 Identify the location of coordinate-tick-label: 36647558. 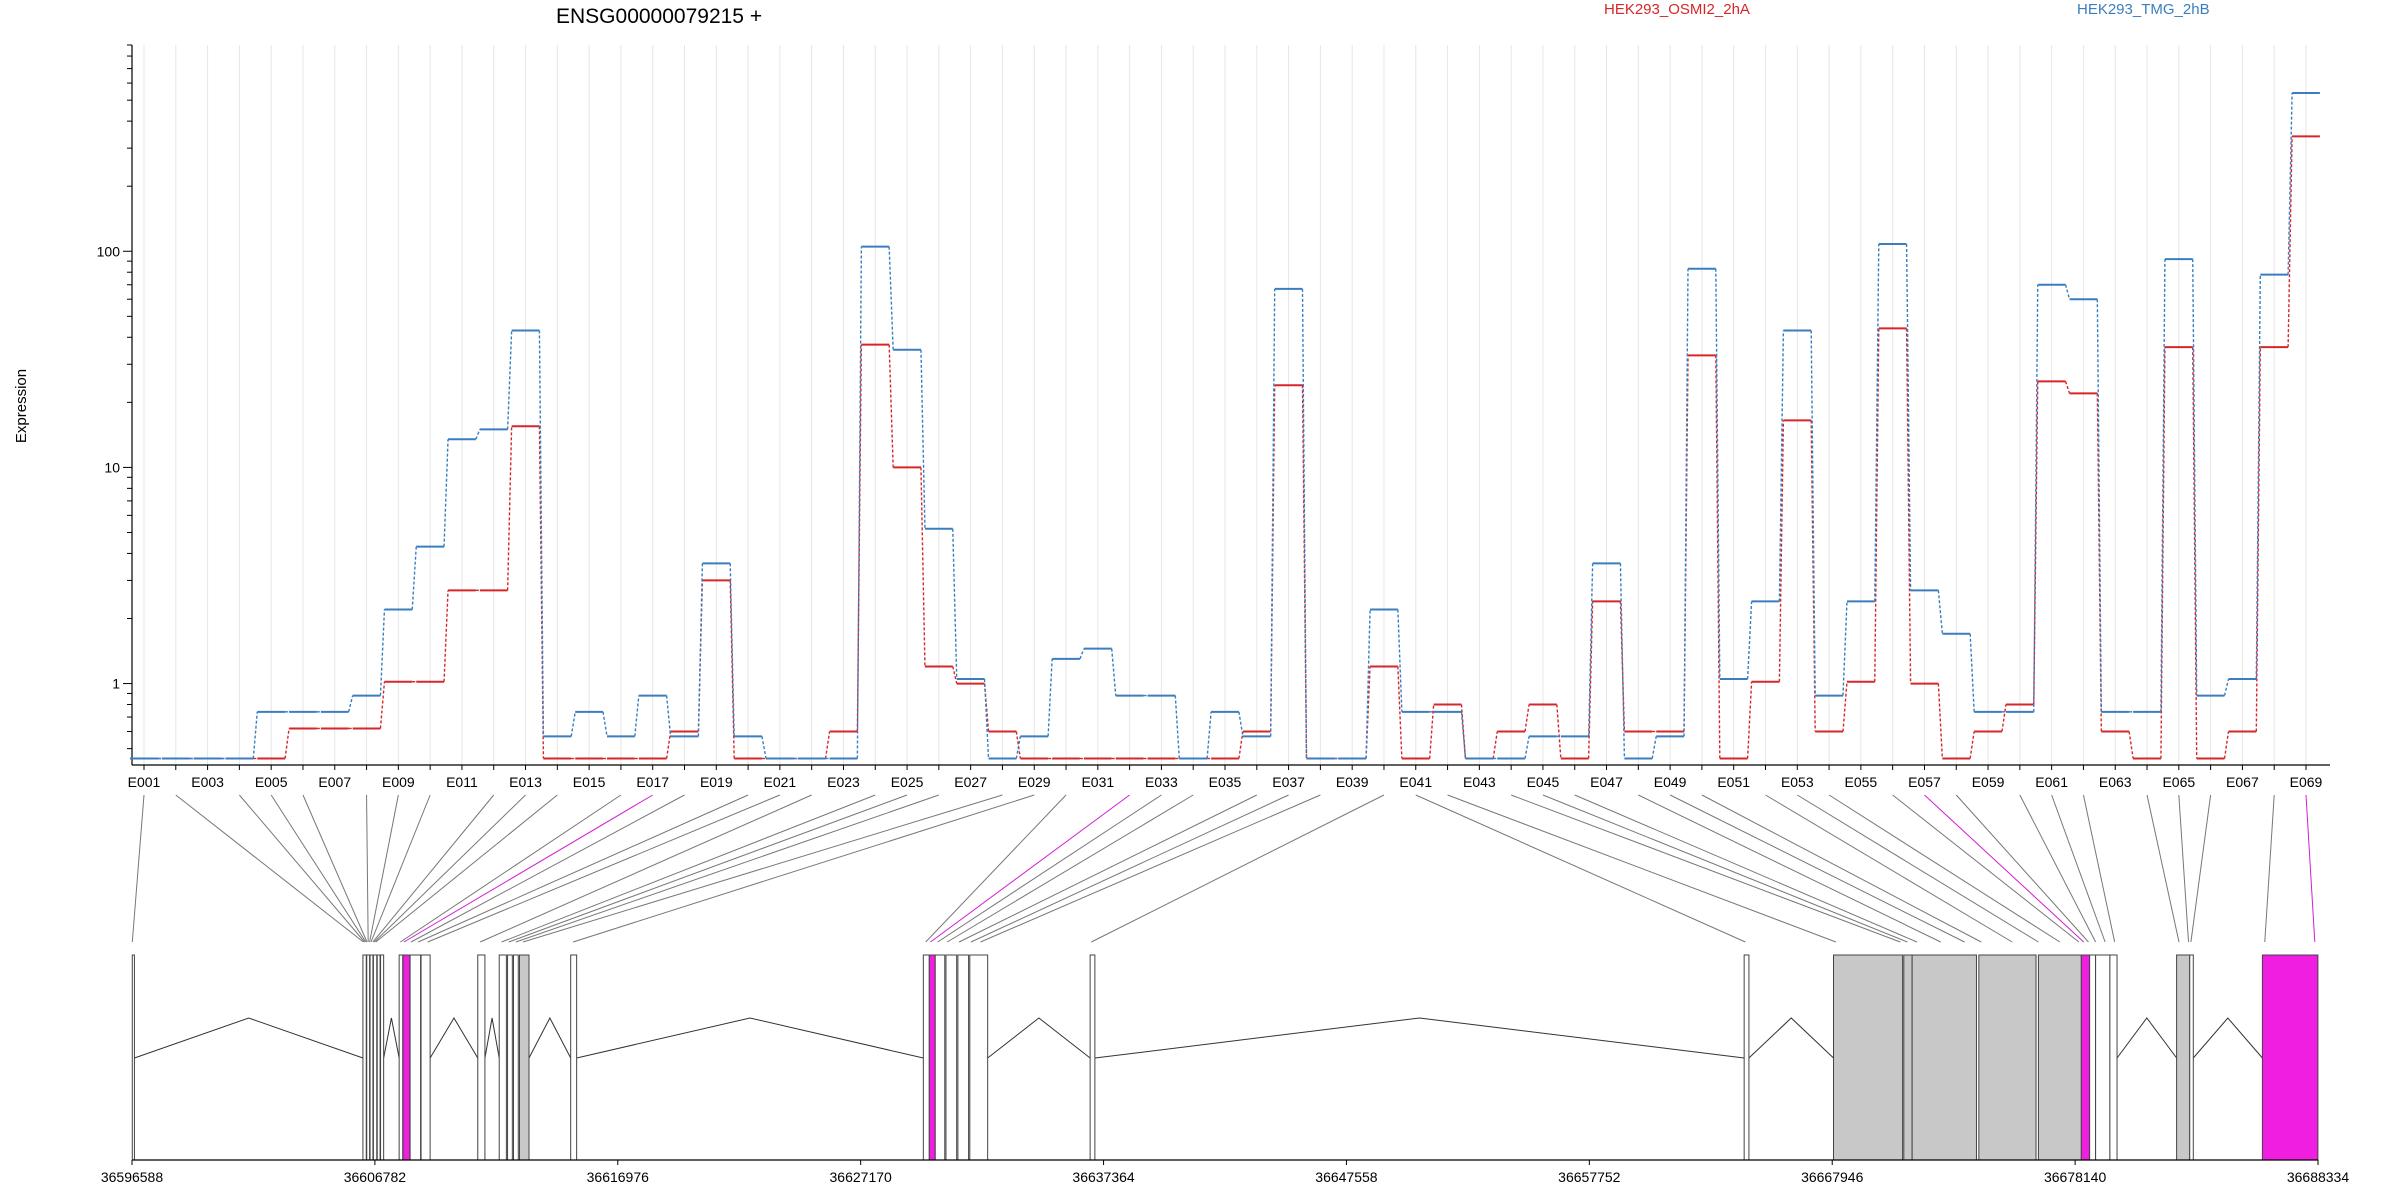
(1346, 1177).